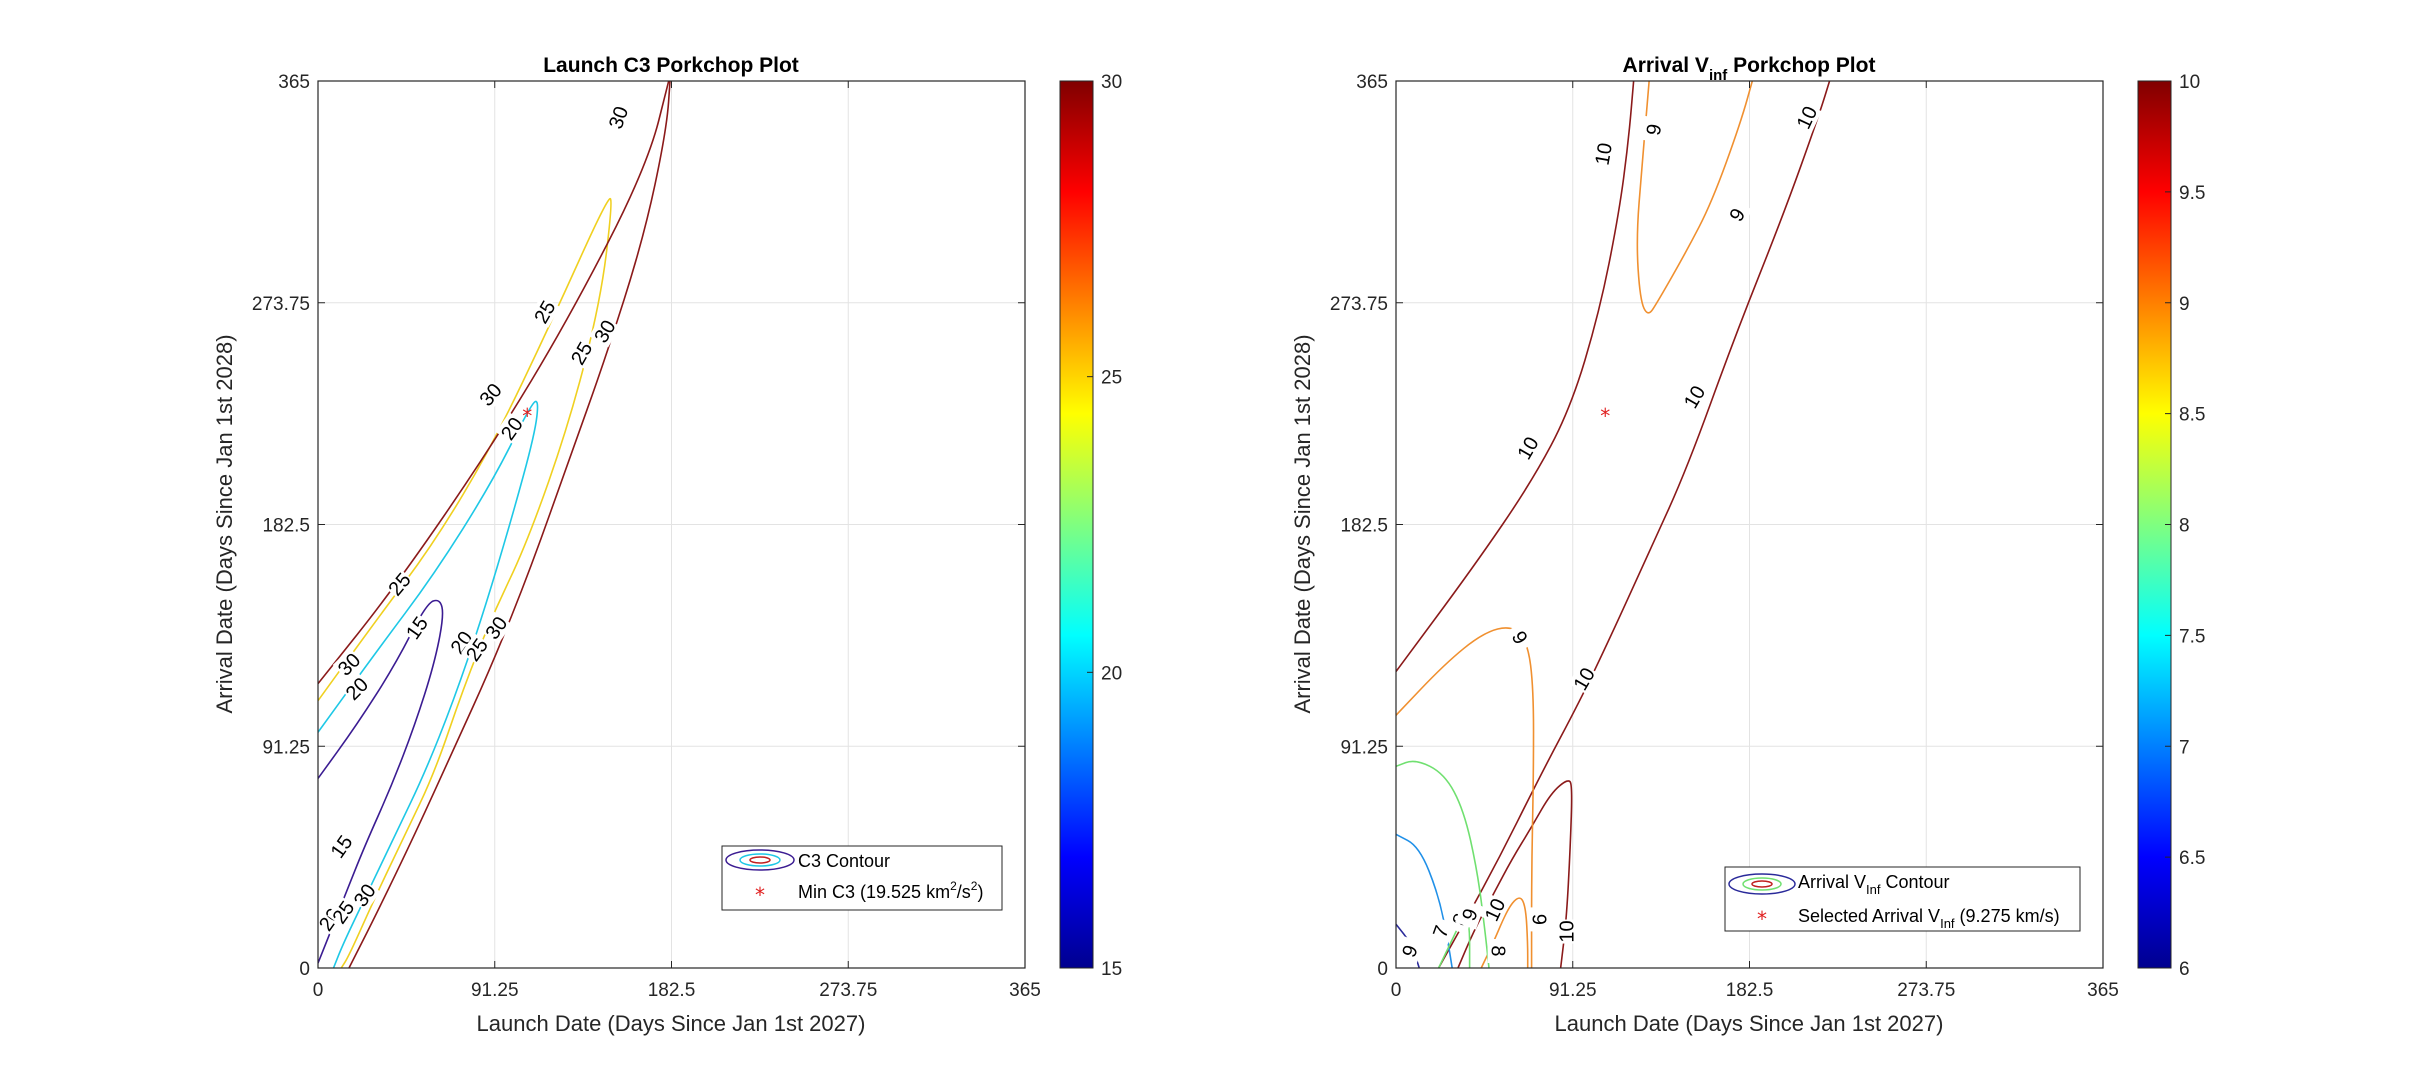 This screenshot has width=2416, height=1078. What do you see at coordinates (1111, 673) in the screenshot?
I see `colorbar-tick-label: 20` at bounding box center [1111, 673].